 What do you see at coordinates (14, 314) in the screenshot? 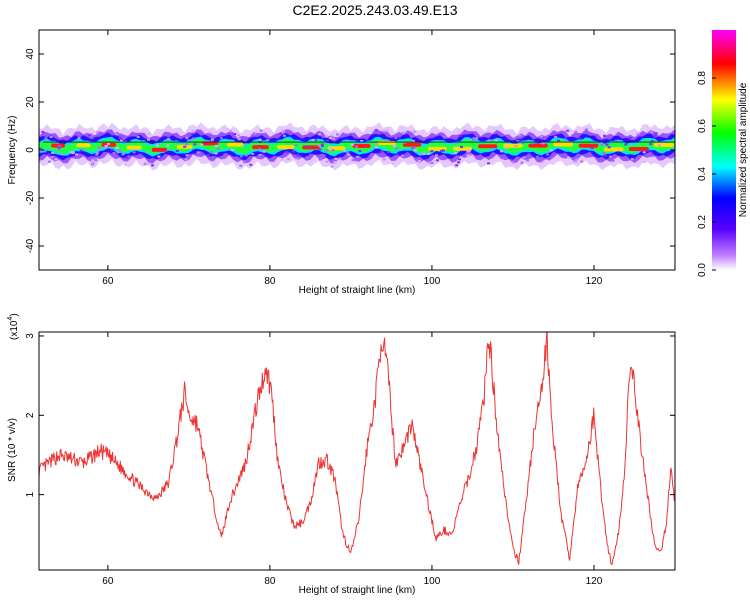
I see `snr-multiplier-close: )` at bounding box center [14, 314].